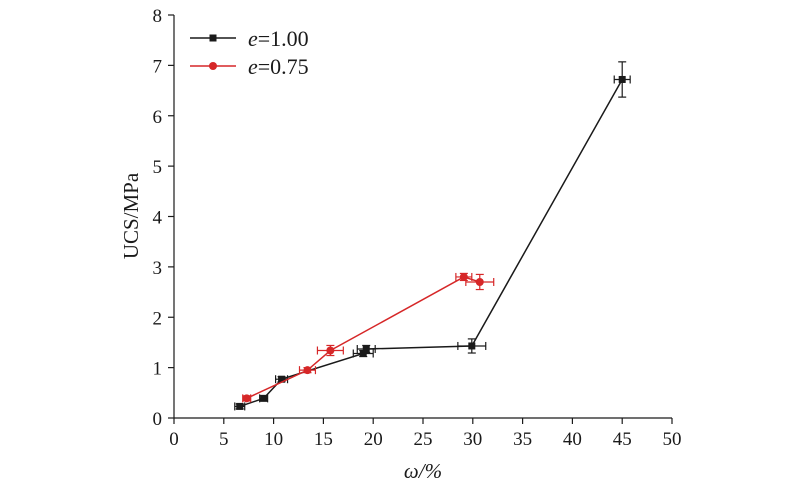 This screenshot has height=490, width=800. I want to click on x-tick-label: 20, so click(373, 439).